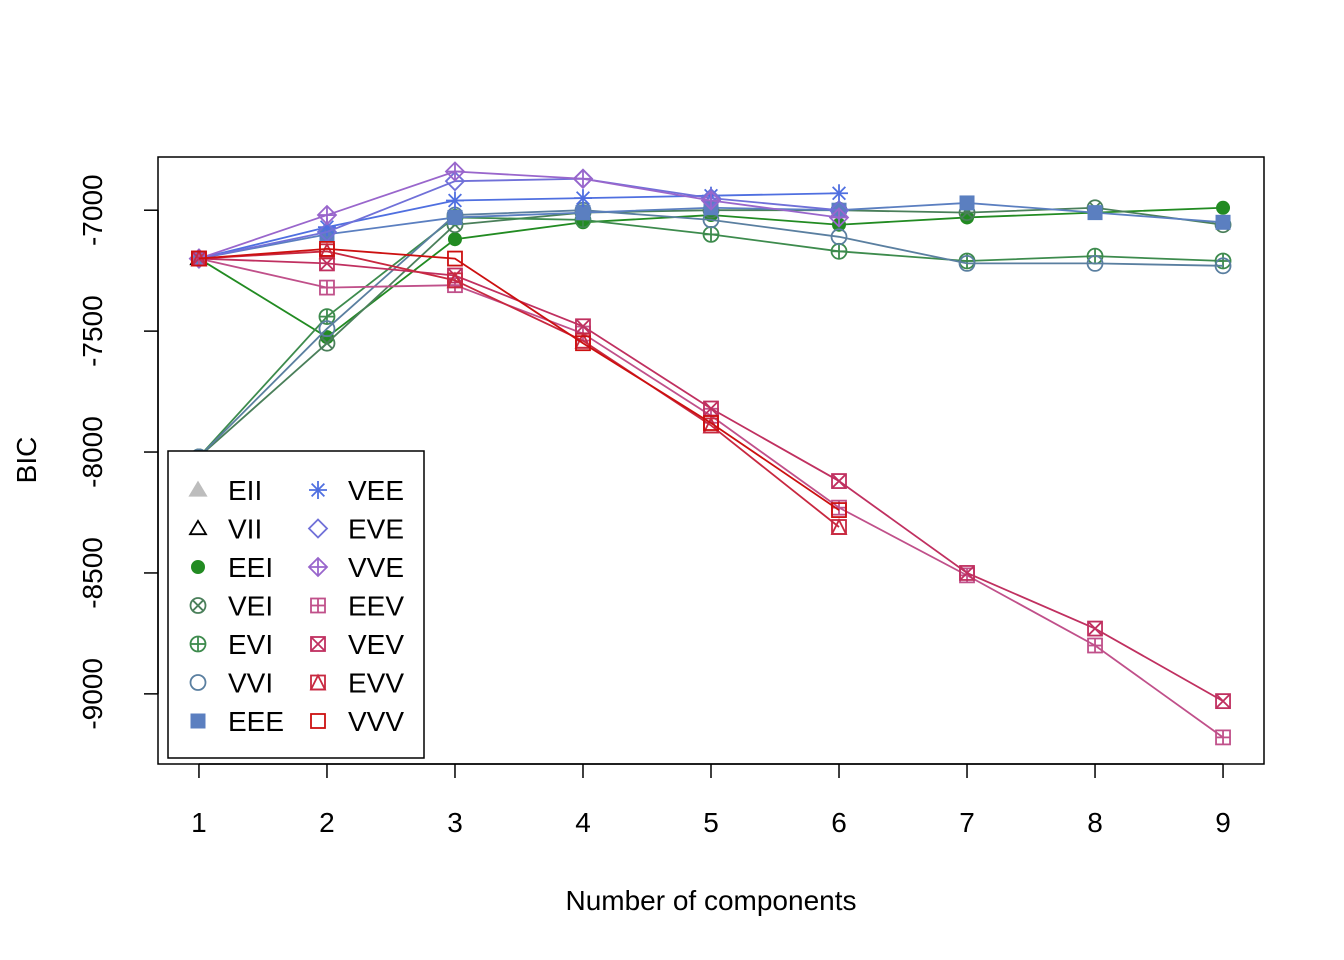 This screenshot has height=960, width=1344. Describe the element at coordinates (376, 529) in the screenshot. I see `legend-label-eve: EVE` at that location.